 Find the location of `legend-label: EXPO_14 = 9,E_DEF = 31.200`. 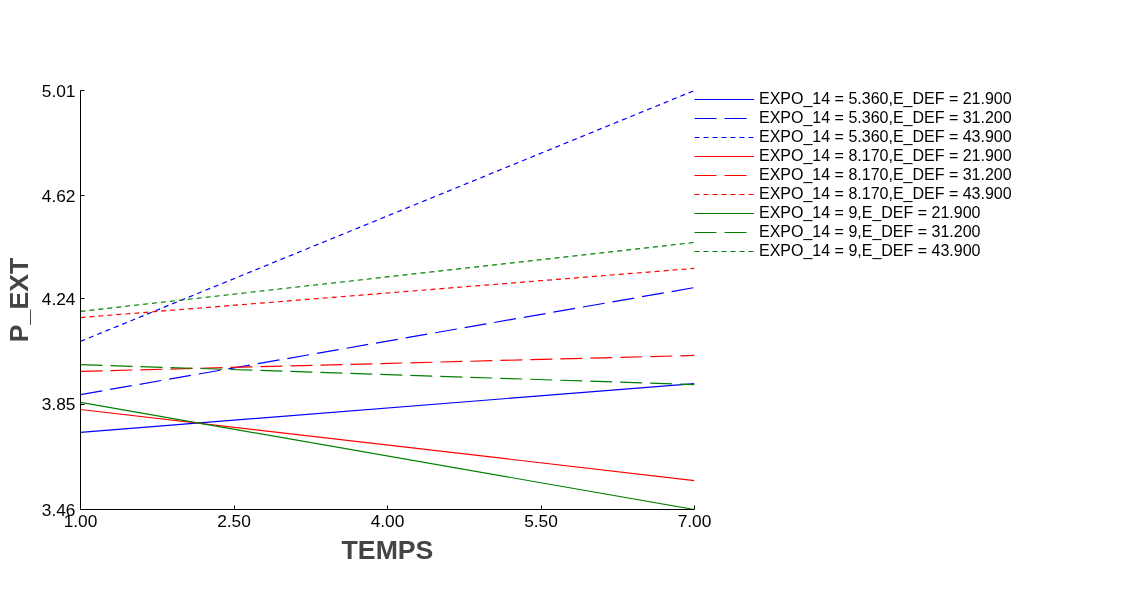

legend-label: EXPO_14 = 9,E_DEF = 31.200 is located at coordinates (870, 232).